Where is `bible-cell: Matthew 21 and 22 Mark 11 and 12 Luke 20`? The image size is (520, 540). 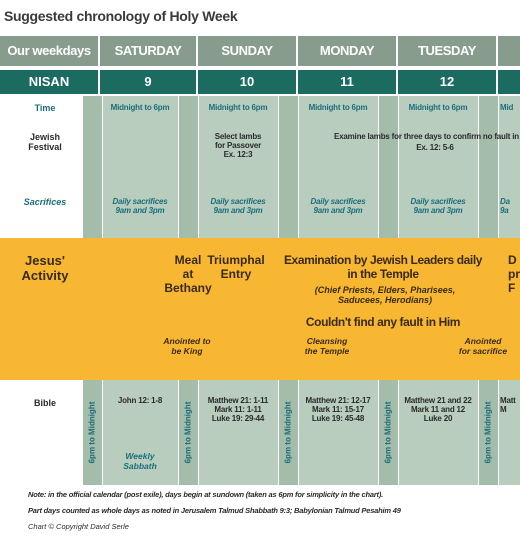
bible-cell: Matthew 21 and 22 Mark 11 and 12 Luke 20 is located at coordinates (438, 410).